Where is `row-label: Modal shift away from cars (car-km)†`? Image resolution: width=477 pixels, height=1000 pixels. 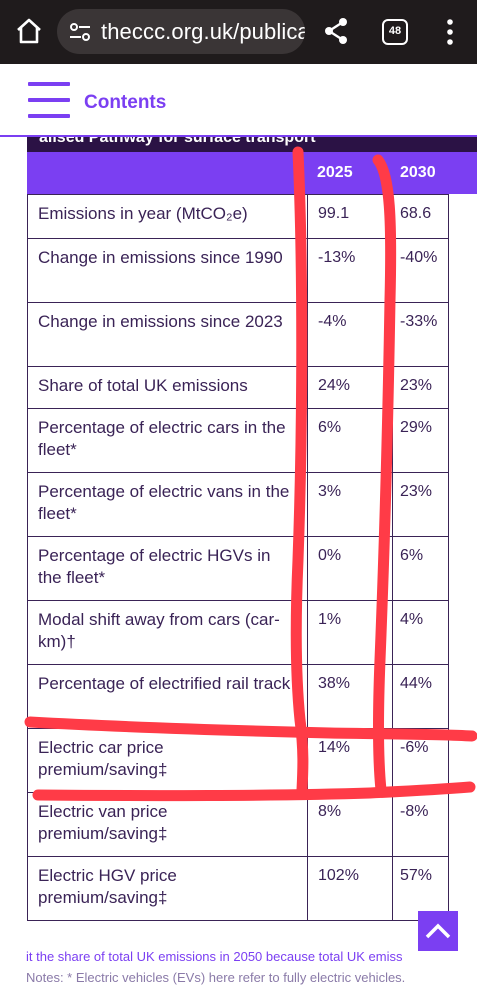 row-label: Modal shift away from cars (car-km)† is located at coordinates (167, 632).